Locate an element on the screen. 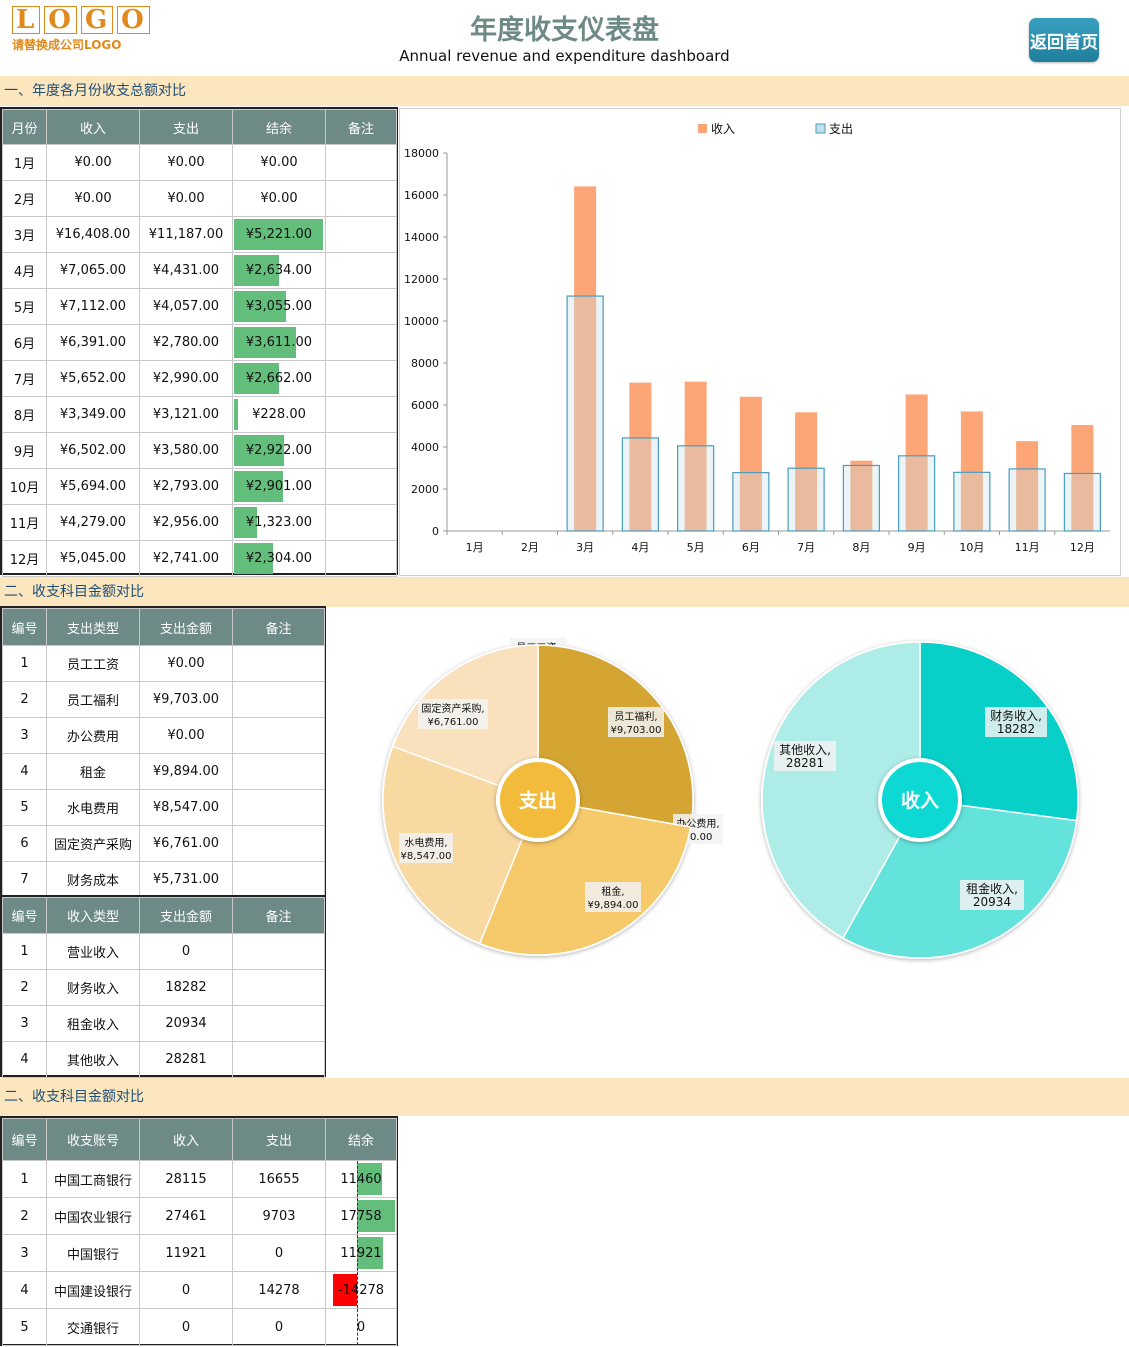  income-cell: ¥6,502.00 is located at coordinates (93, 450).